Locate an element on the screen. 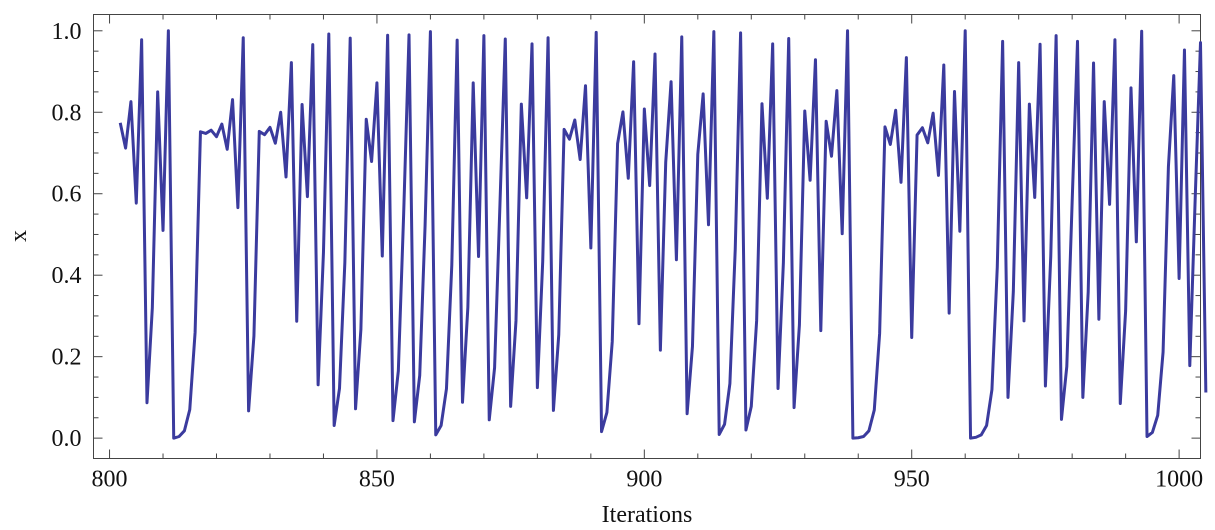 The width and height of the screenshot is (1215, 530). y-axis-label: x is located at coordinates (19, 236).